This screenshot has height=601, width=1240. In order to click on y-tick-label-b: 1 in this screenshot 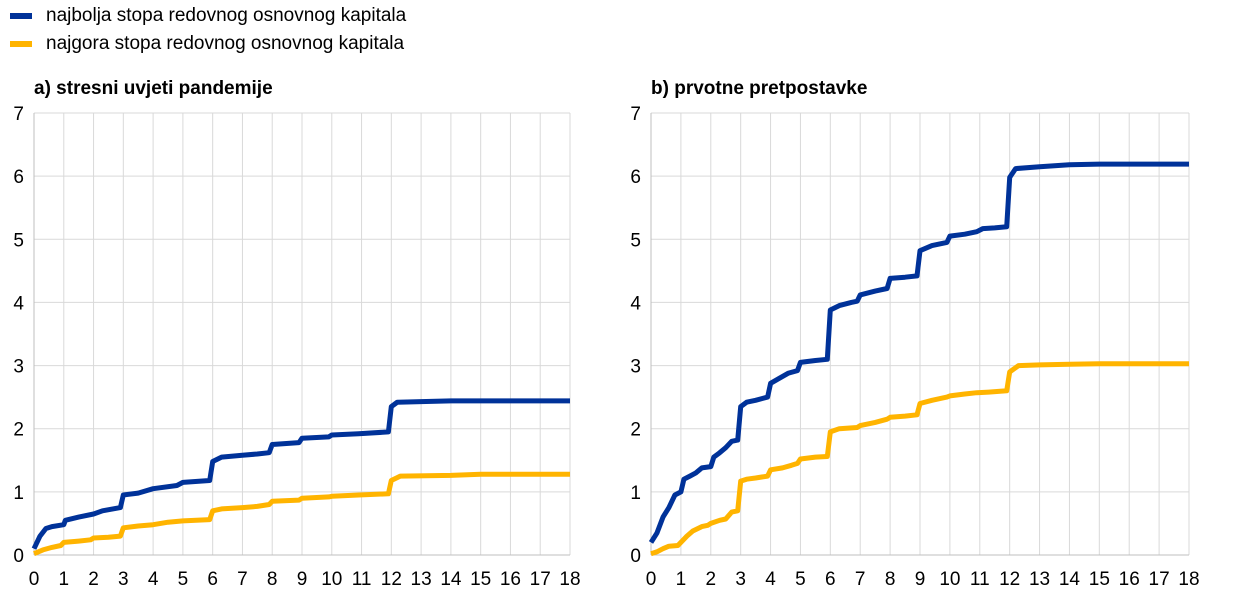, I will do `click(635, 493)`.